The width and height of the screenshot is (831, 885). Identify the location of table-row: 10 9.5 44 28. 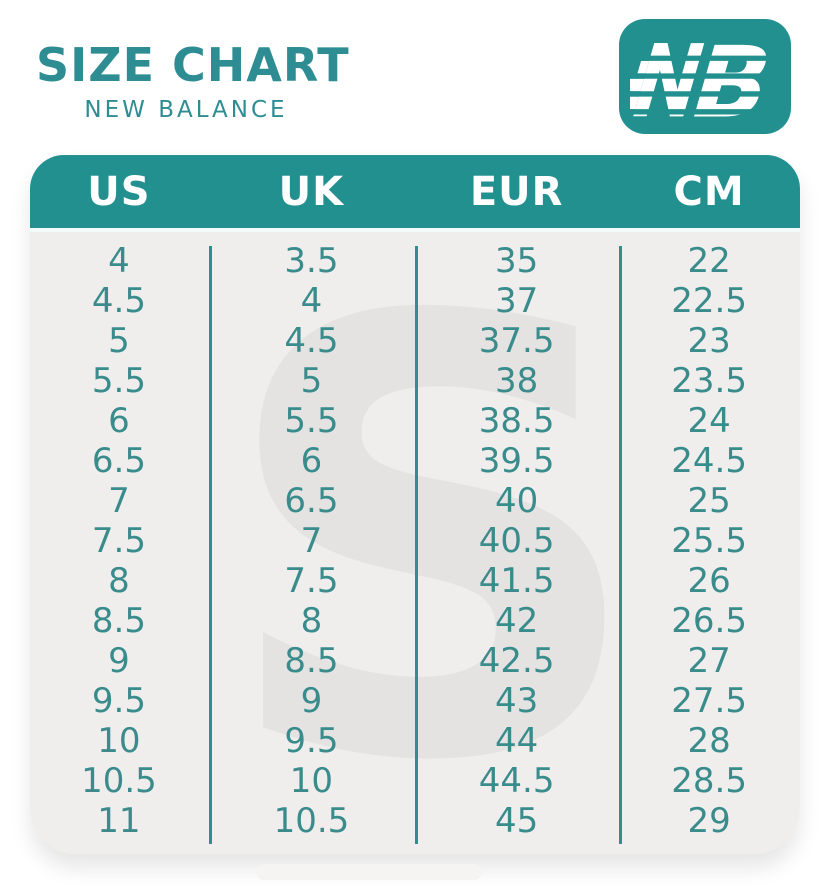
(415, 741).